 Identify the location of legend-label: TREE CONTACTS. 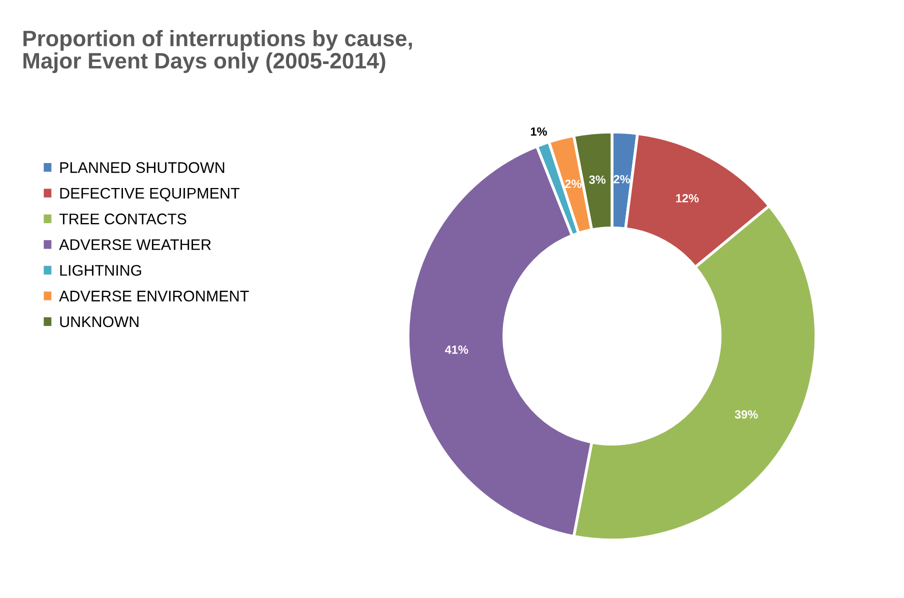
(122, 219).